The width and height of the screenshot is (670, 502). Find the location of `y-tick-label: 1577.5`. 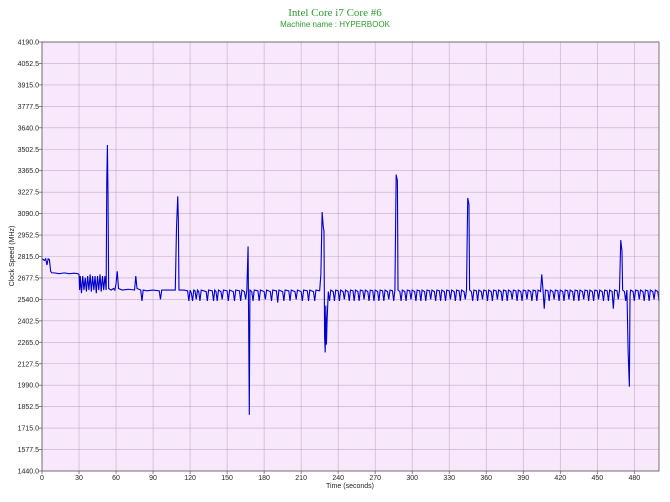

y-tick-label: 1577.5 is located at coordinates (29, 450).